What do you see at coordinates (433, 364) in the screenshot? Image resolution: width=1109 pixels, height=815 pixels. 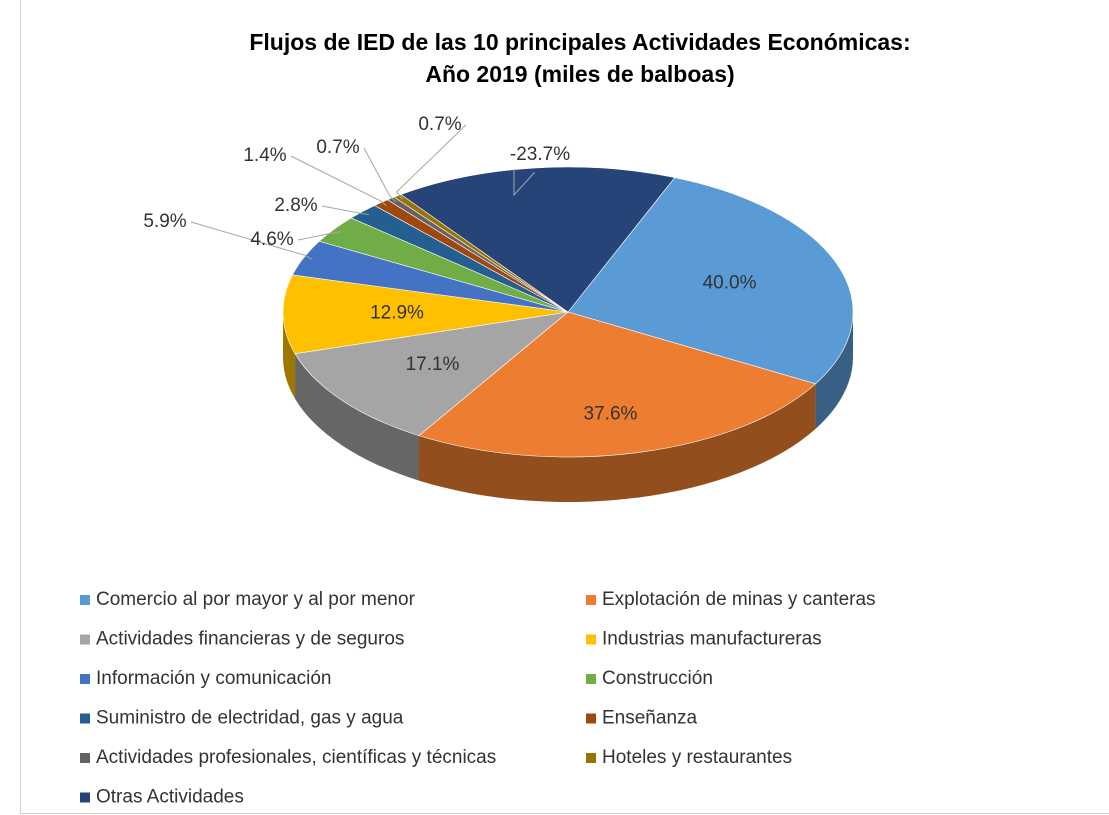 I see `data-label: 17.1%` at bounding box center [433, 364].